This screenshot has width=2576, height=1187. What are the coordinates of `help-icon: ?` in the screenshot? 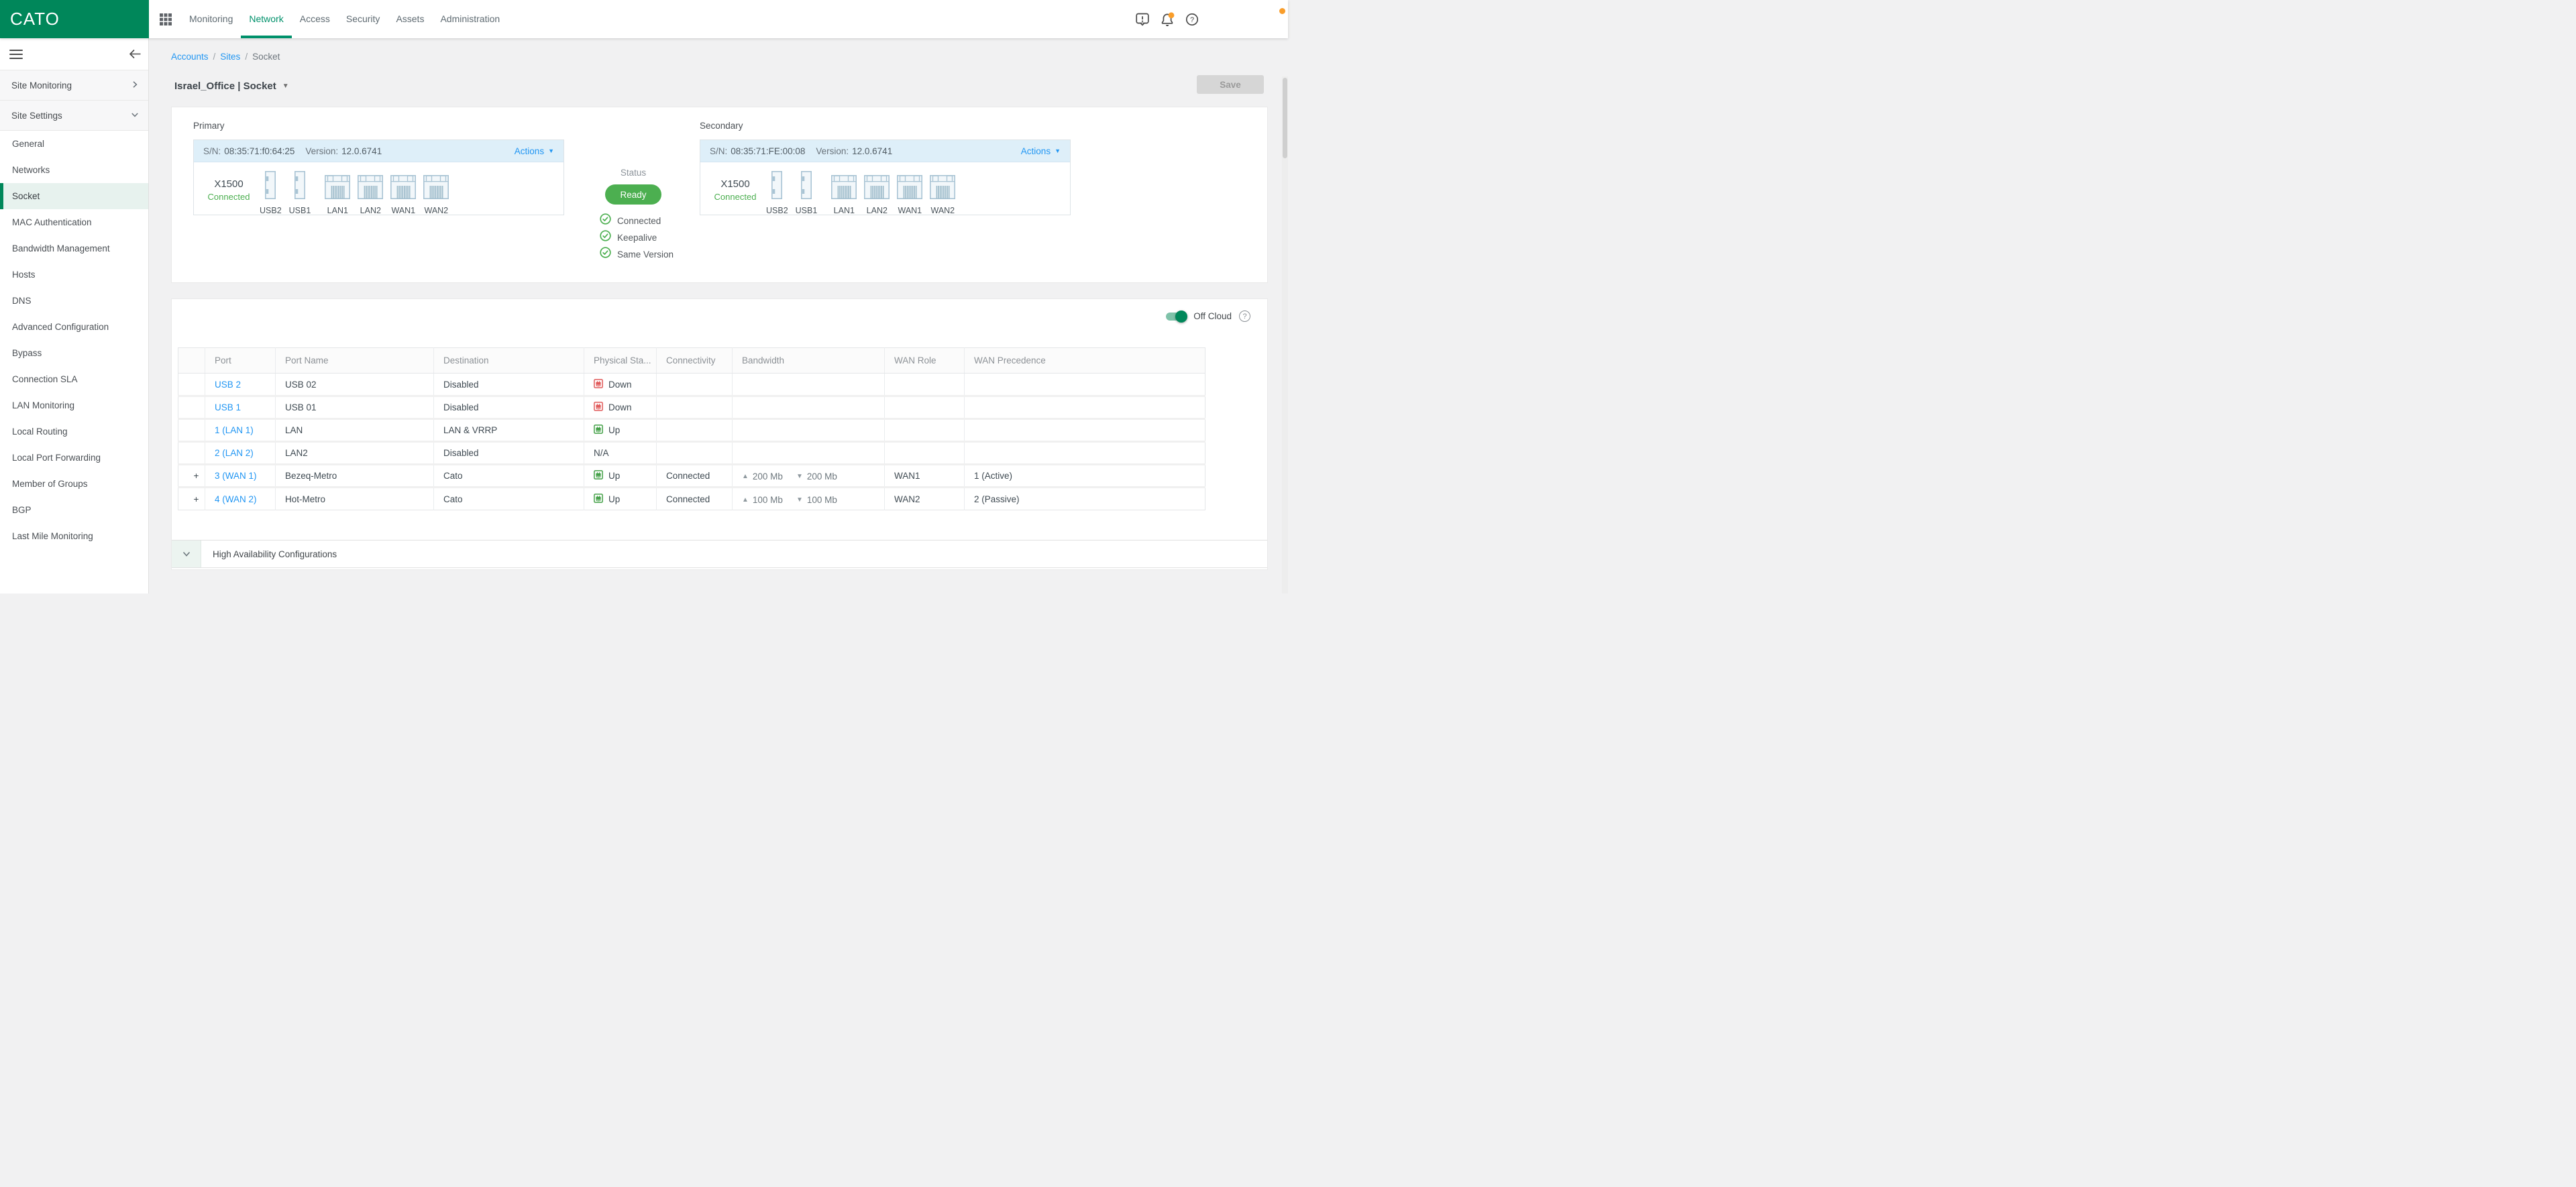 It's located at (1192, 19).